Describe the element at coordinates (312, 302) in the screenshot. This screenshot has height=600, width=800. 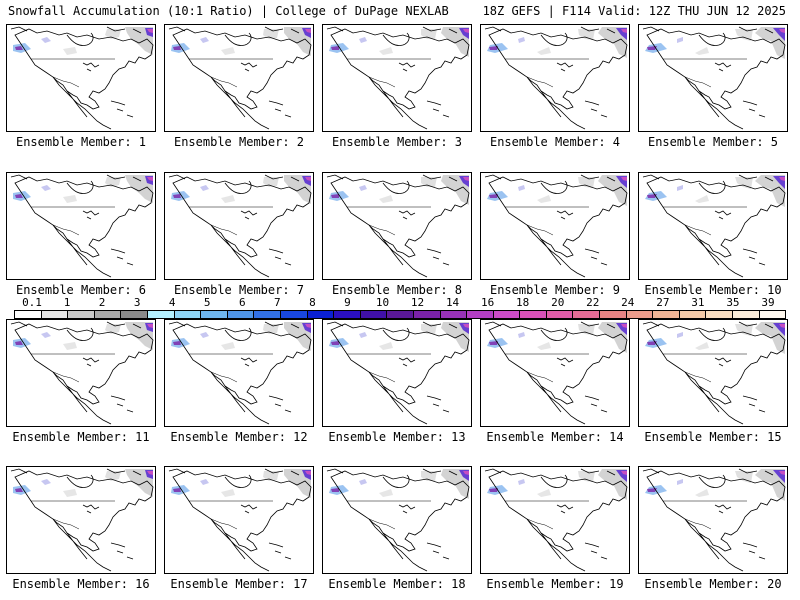
I see `legend-tick-label: 8` at that location.